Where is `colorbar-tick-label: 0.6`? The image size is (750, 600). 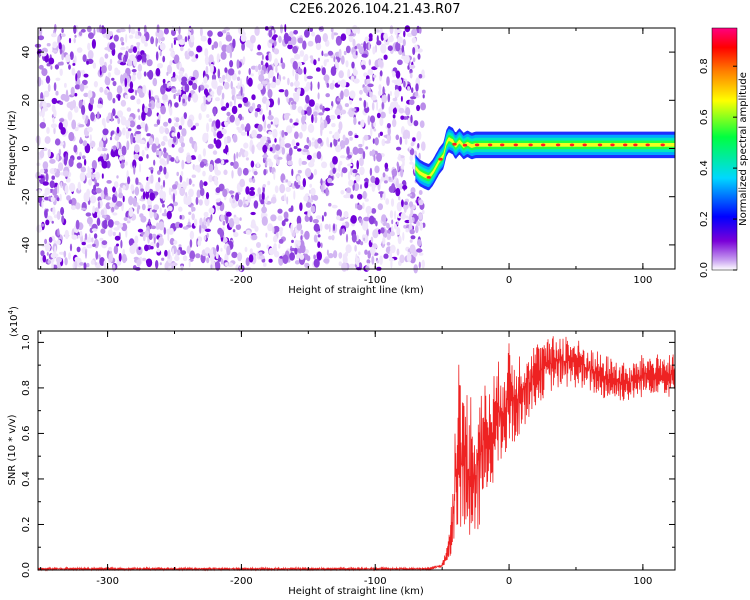 colorbar-tick-label: 0.6 is located at coordinates (704, 117).